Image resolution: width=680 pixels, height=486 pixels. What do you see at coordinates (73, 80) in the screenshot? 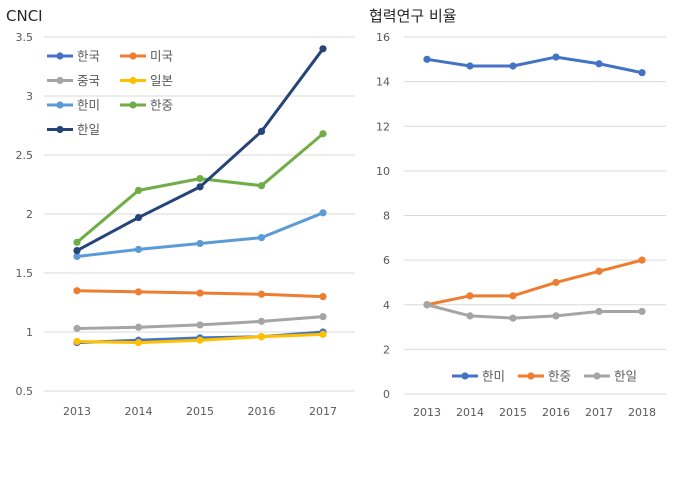
I see `legend-item: 중국` at bounding box center [73, 80].